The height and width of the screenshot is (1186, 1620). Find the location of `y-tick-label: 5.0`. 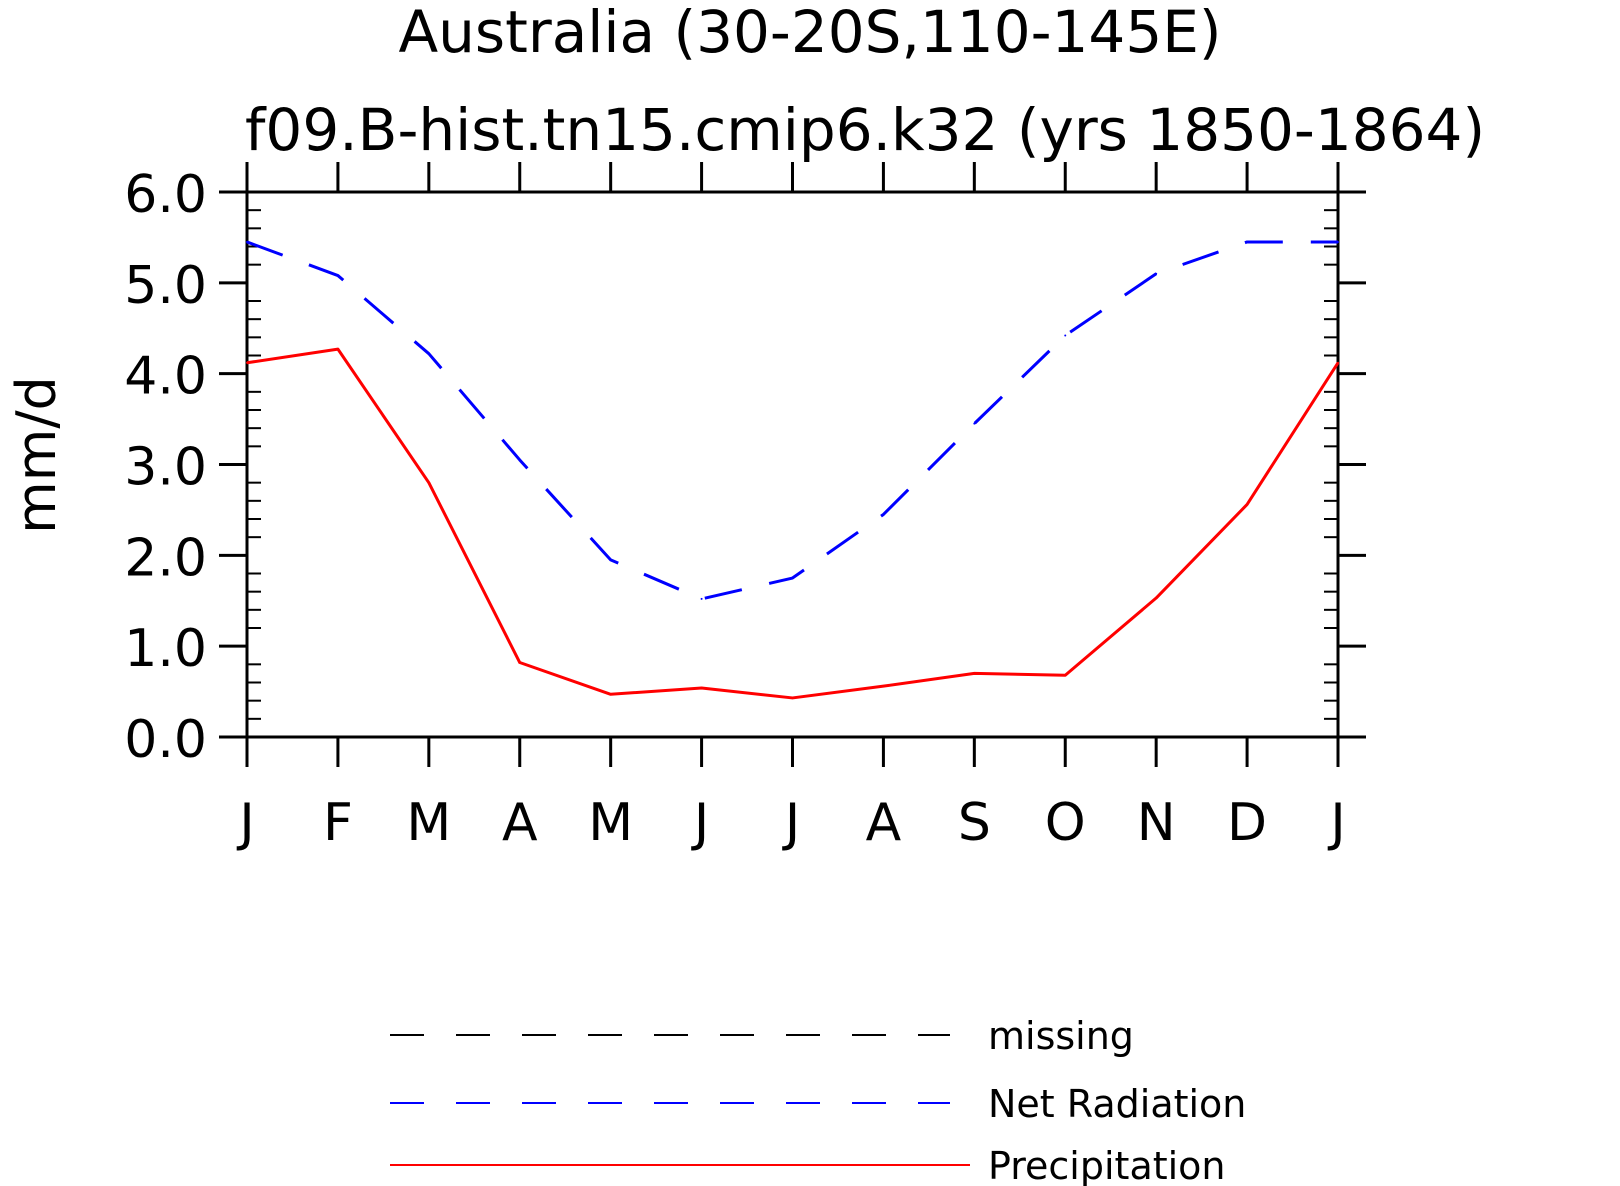

y-tick-label: 5.0 is located at coordinates (165, 286).